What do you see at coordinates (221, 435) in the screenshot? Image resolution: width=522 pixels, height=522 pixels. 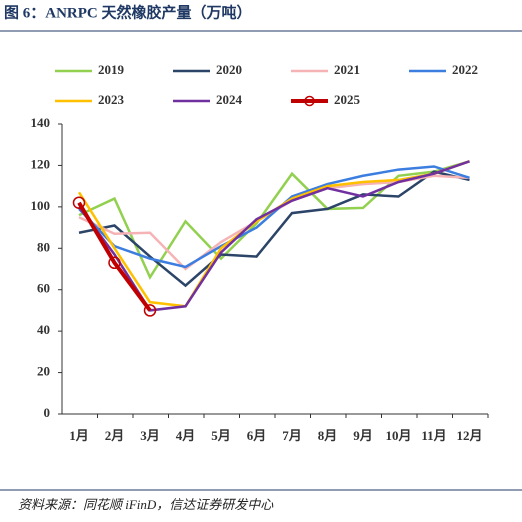 I see `x-tick-label: 5月` at bounding box center [221, 435].